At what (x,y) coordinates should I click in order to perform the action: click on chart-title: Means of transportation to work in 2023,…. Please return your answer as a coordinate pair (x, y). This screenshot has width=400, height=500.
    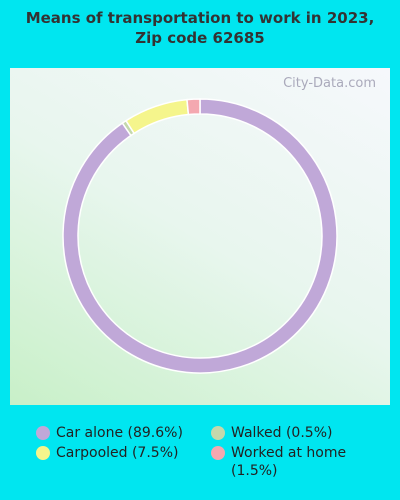
    Looking at the image, I should click on (200, 28).